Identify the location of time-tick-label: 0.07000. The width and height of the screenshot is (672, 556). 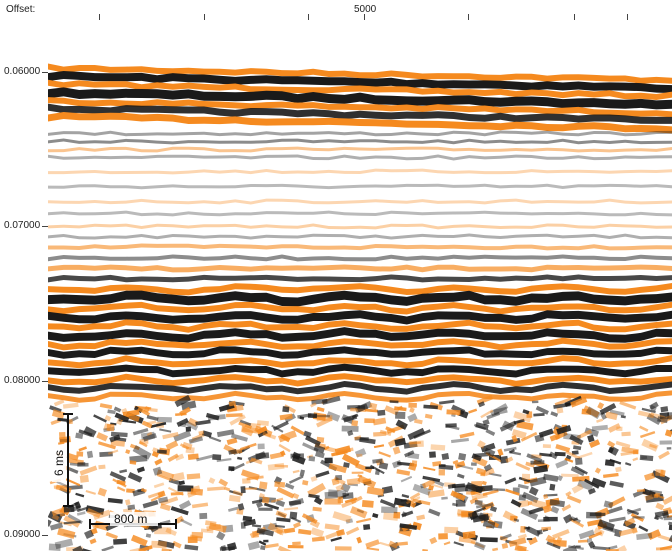
(22, 225).